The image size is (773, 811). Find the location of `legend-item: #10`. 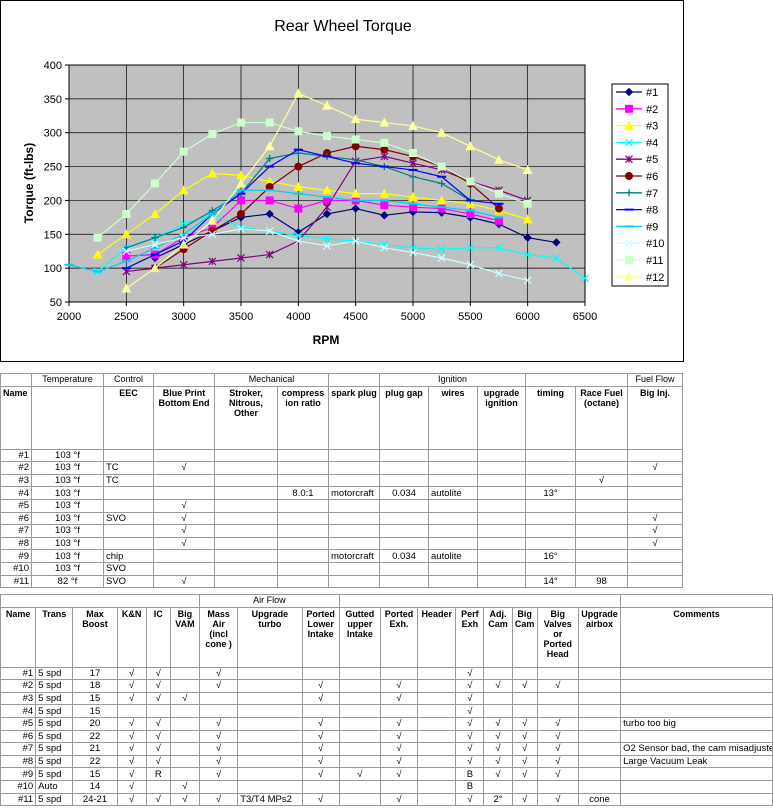

legend-item: #10 is located at coordinates (640, 244).